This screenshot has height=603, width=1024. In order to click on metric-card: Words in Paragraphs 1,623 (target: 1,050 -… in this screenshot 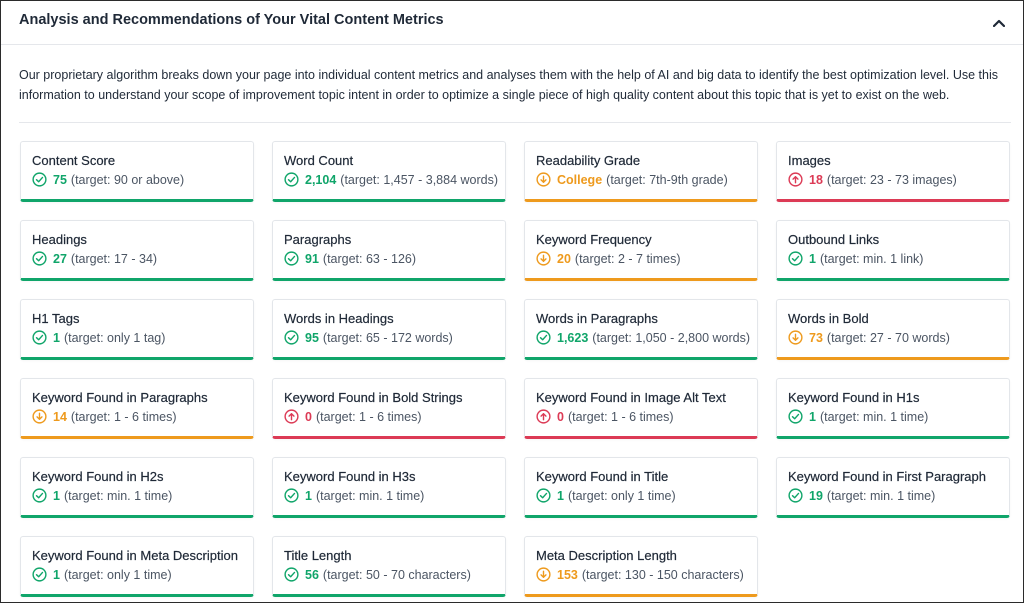, I will do `click(641, 329)`.